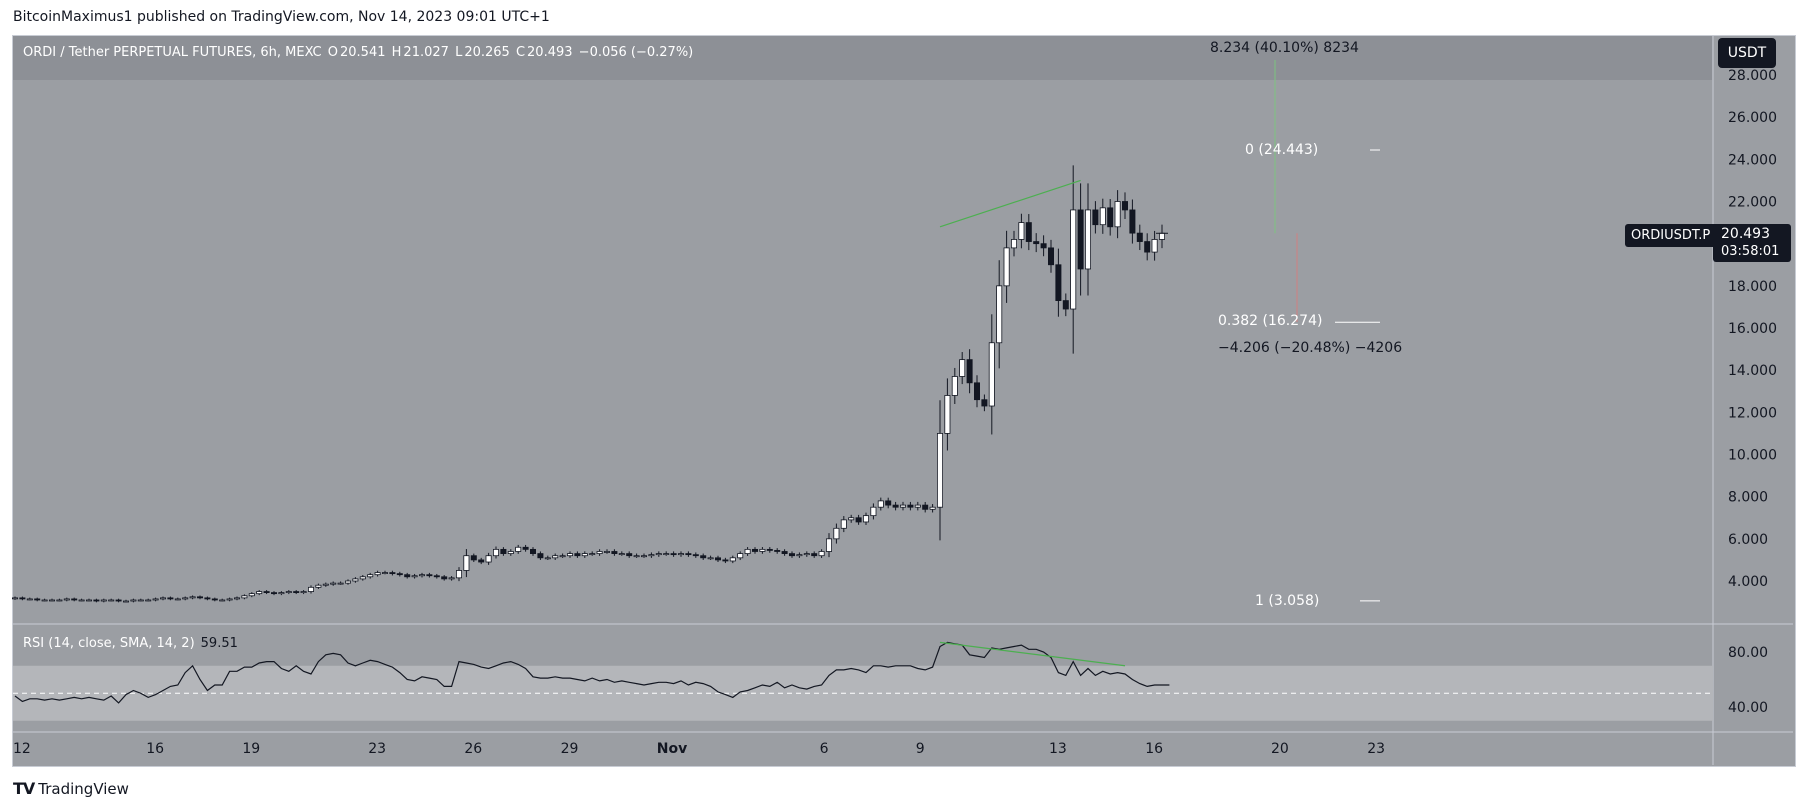  Describe the element at coordinates (570, 749) in the screenshot. I see `time-tick-label: 29` at that location.